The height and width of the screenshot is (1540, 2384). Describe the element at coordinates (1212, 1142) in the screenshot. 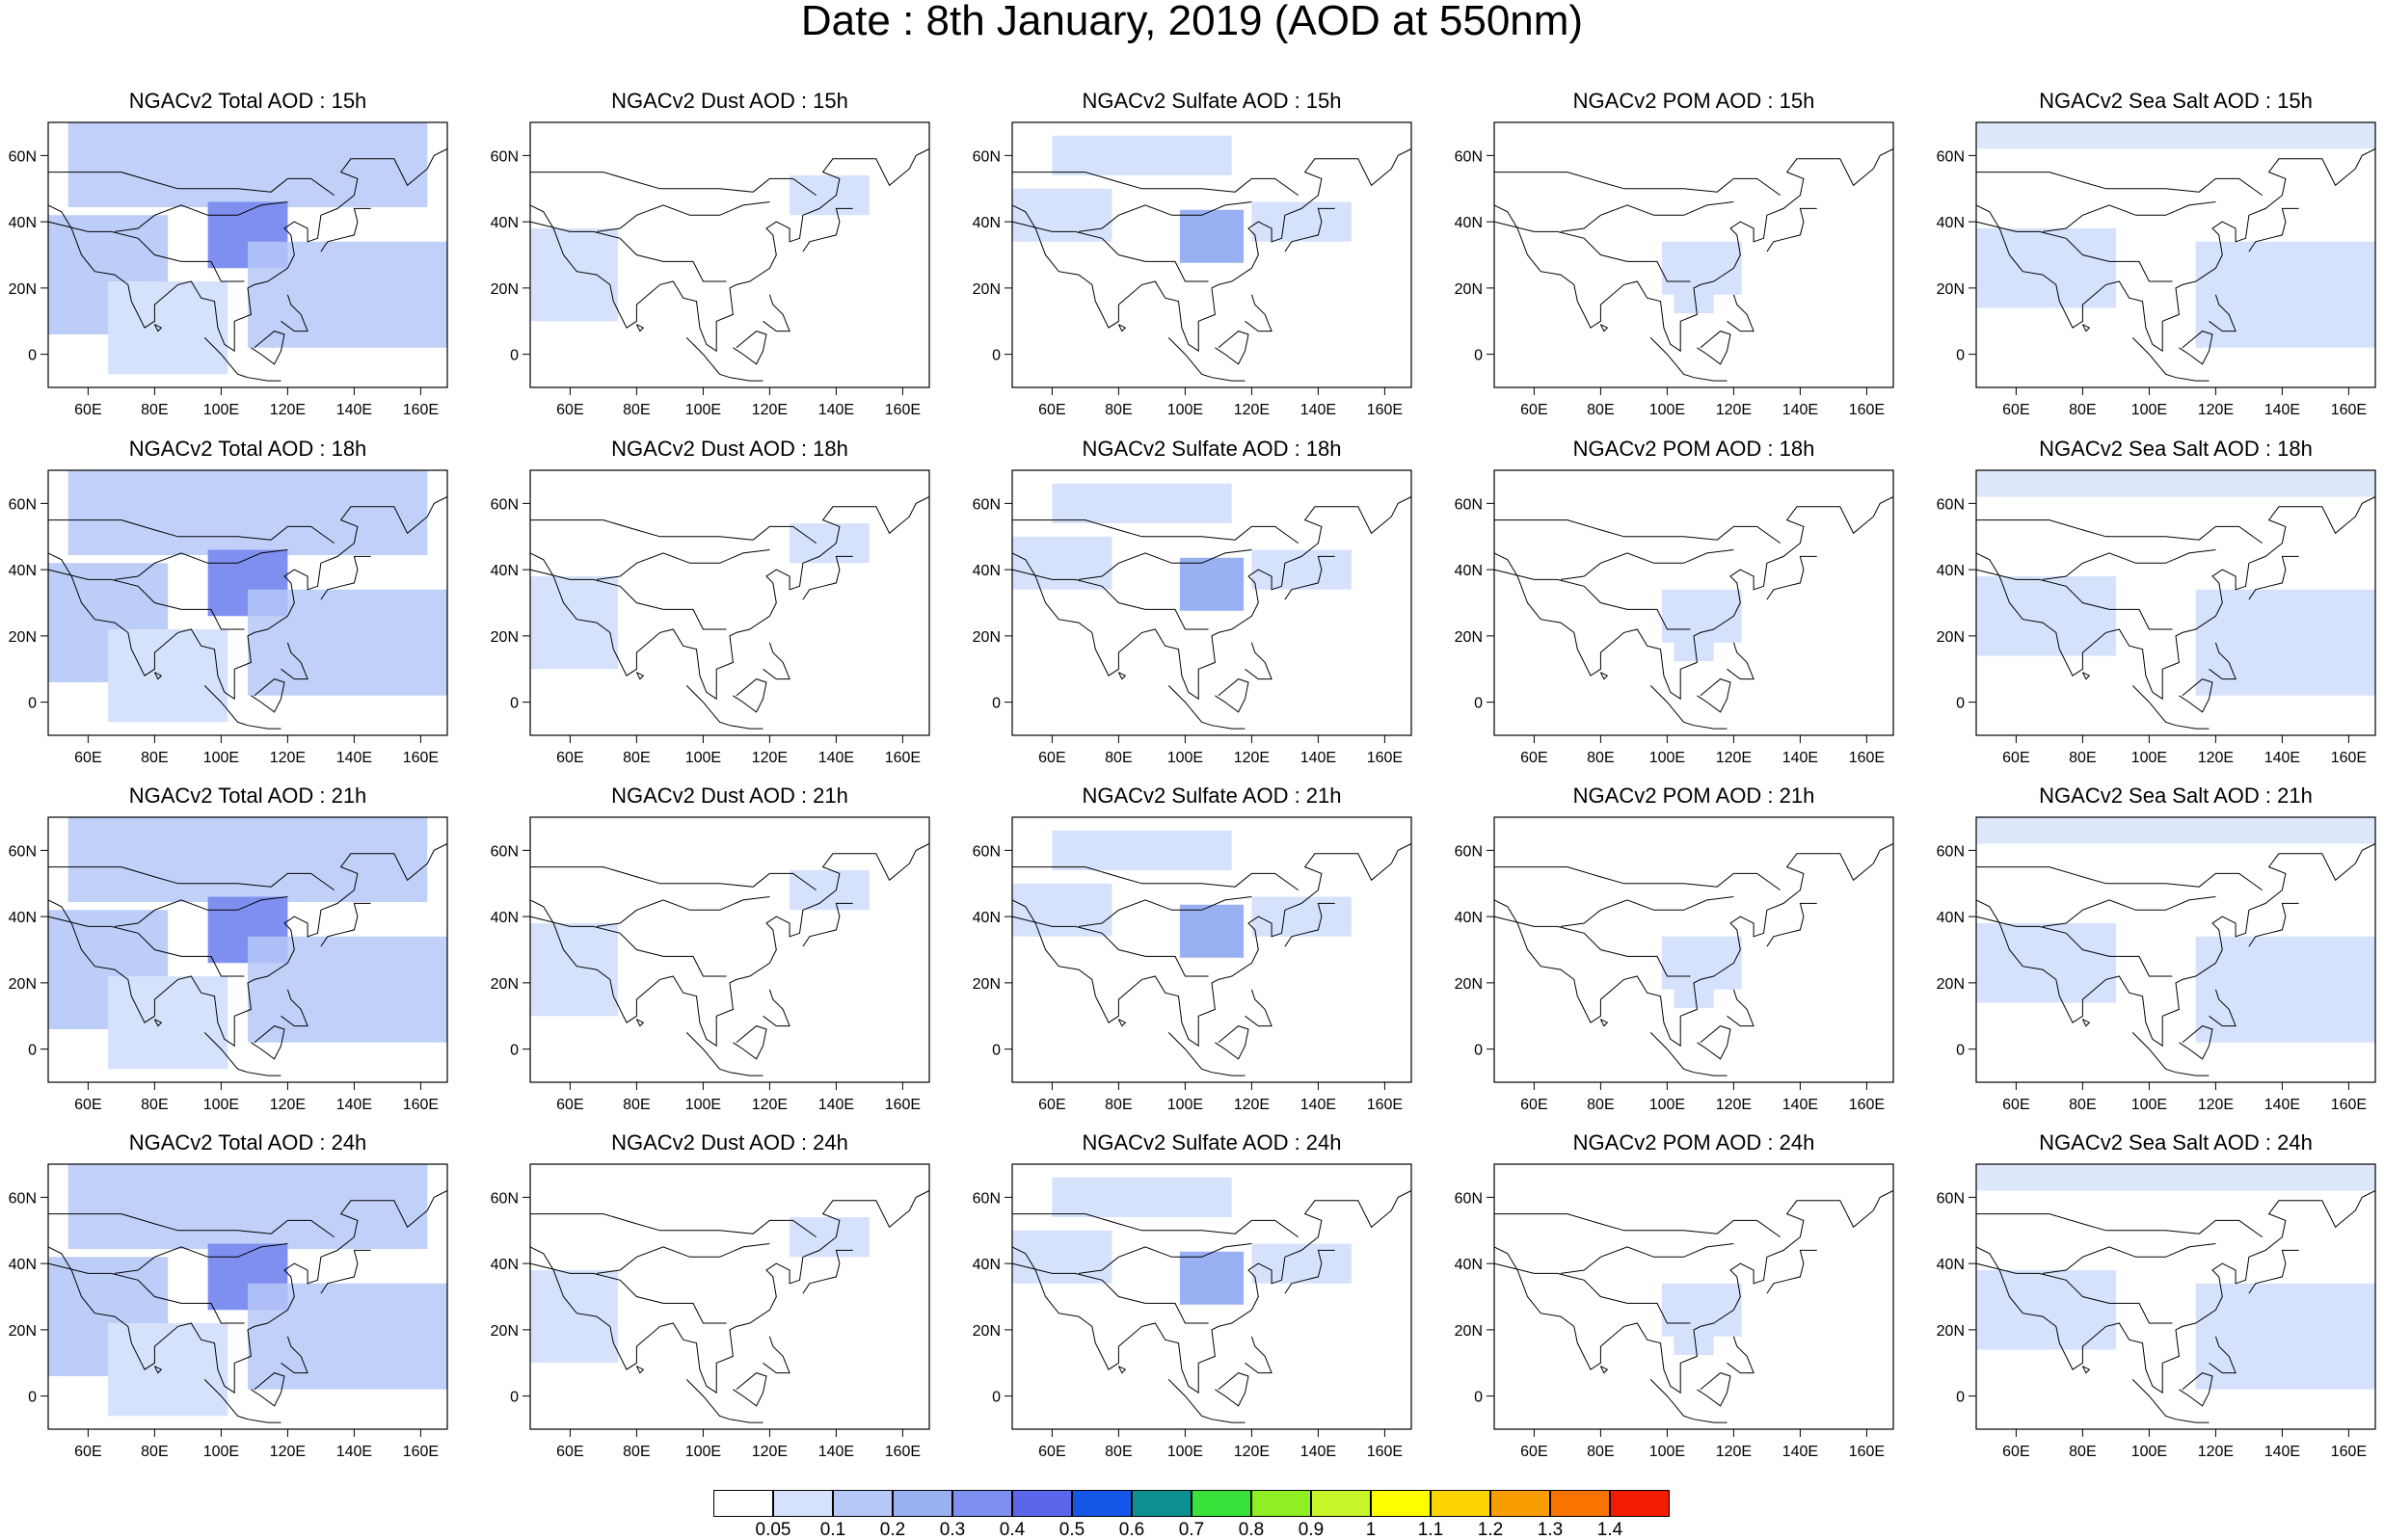

I see `panel-title: NGACv2 Sulfate AOD : 24h` at that location.